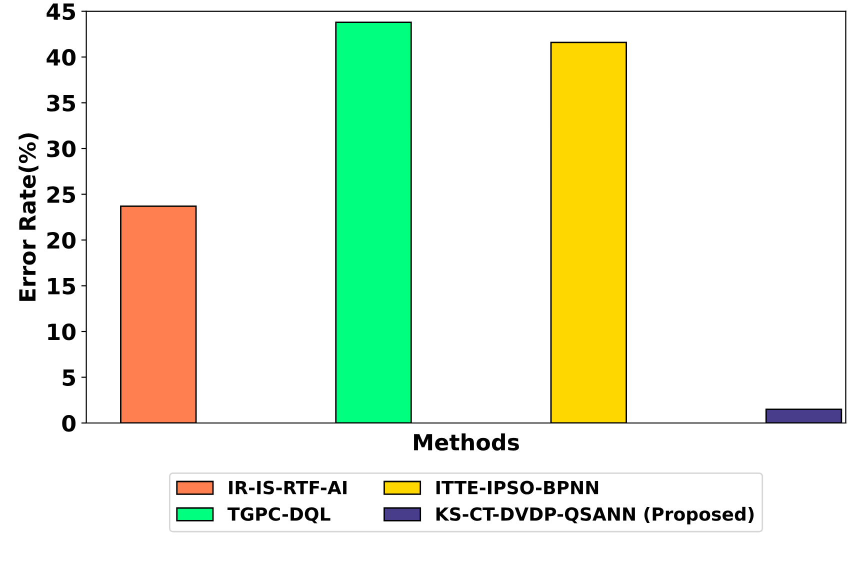  Describe the element at coordinates (61, 149) in the screenshot. I see `y-tick-label: 30` at that location.